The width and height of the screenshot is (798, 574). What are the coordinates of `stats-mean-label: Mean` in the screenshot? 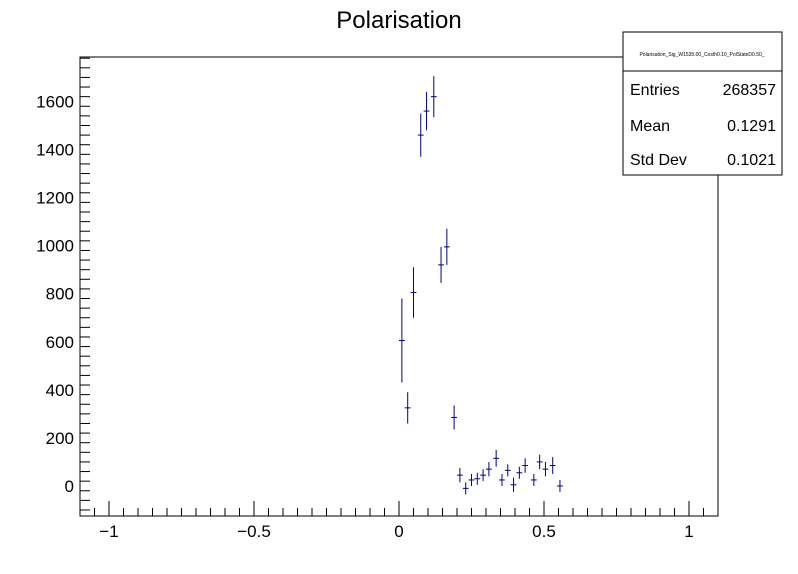 It's located at (650, 126).